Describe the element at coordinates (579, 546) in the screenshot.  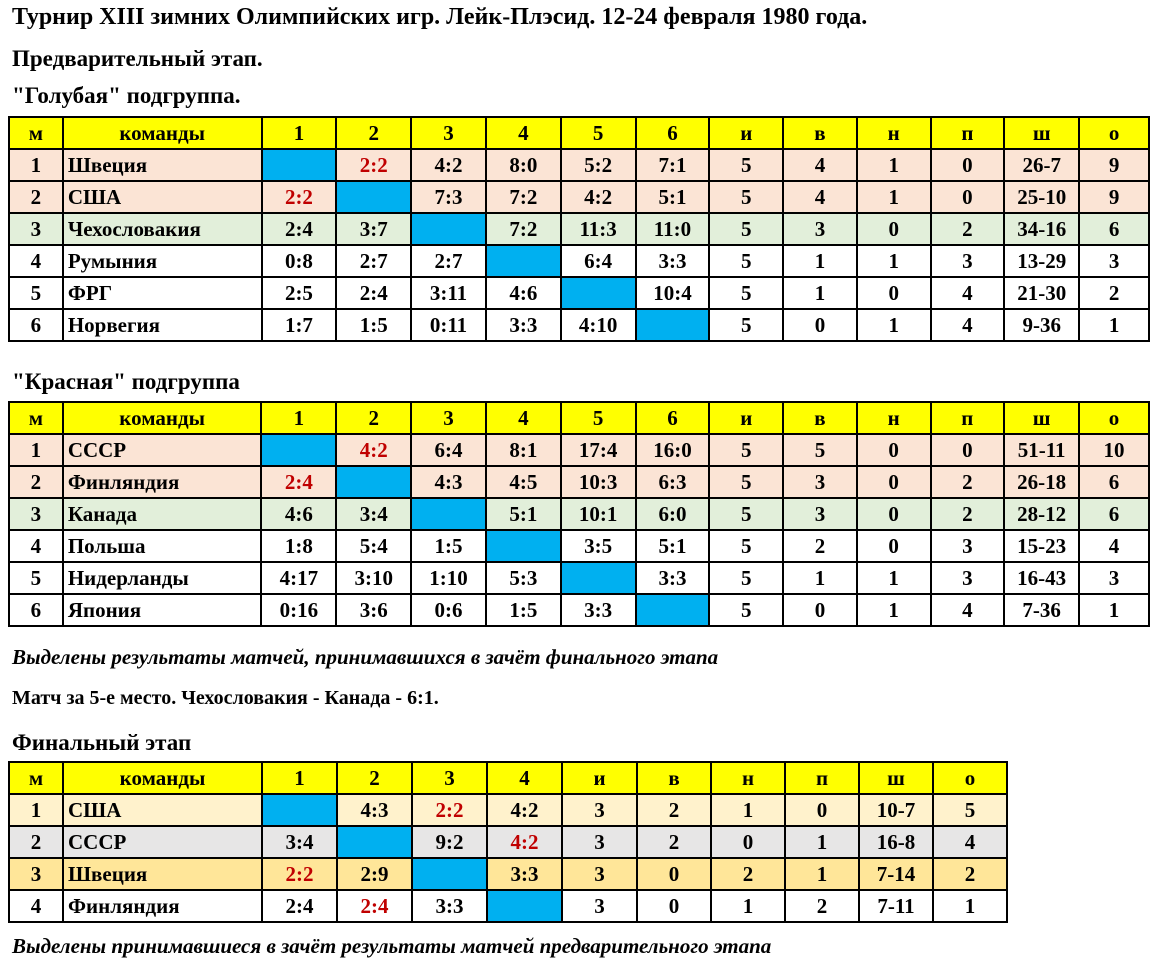
I see `table-row: 4 Польша 1:8 5:4 1:5 3:5 5:1 5 2 0 3 15-23 4` at that location.